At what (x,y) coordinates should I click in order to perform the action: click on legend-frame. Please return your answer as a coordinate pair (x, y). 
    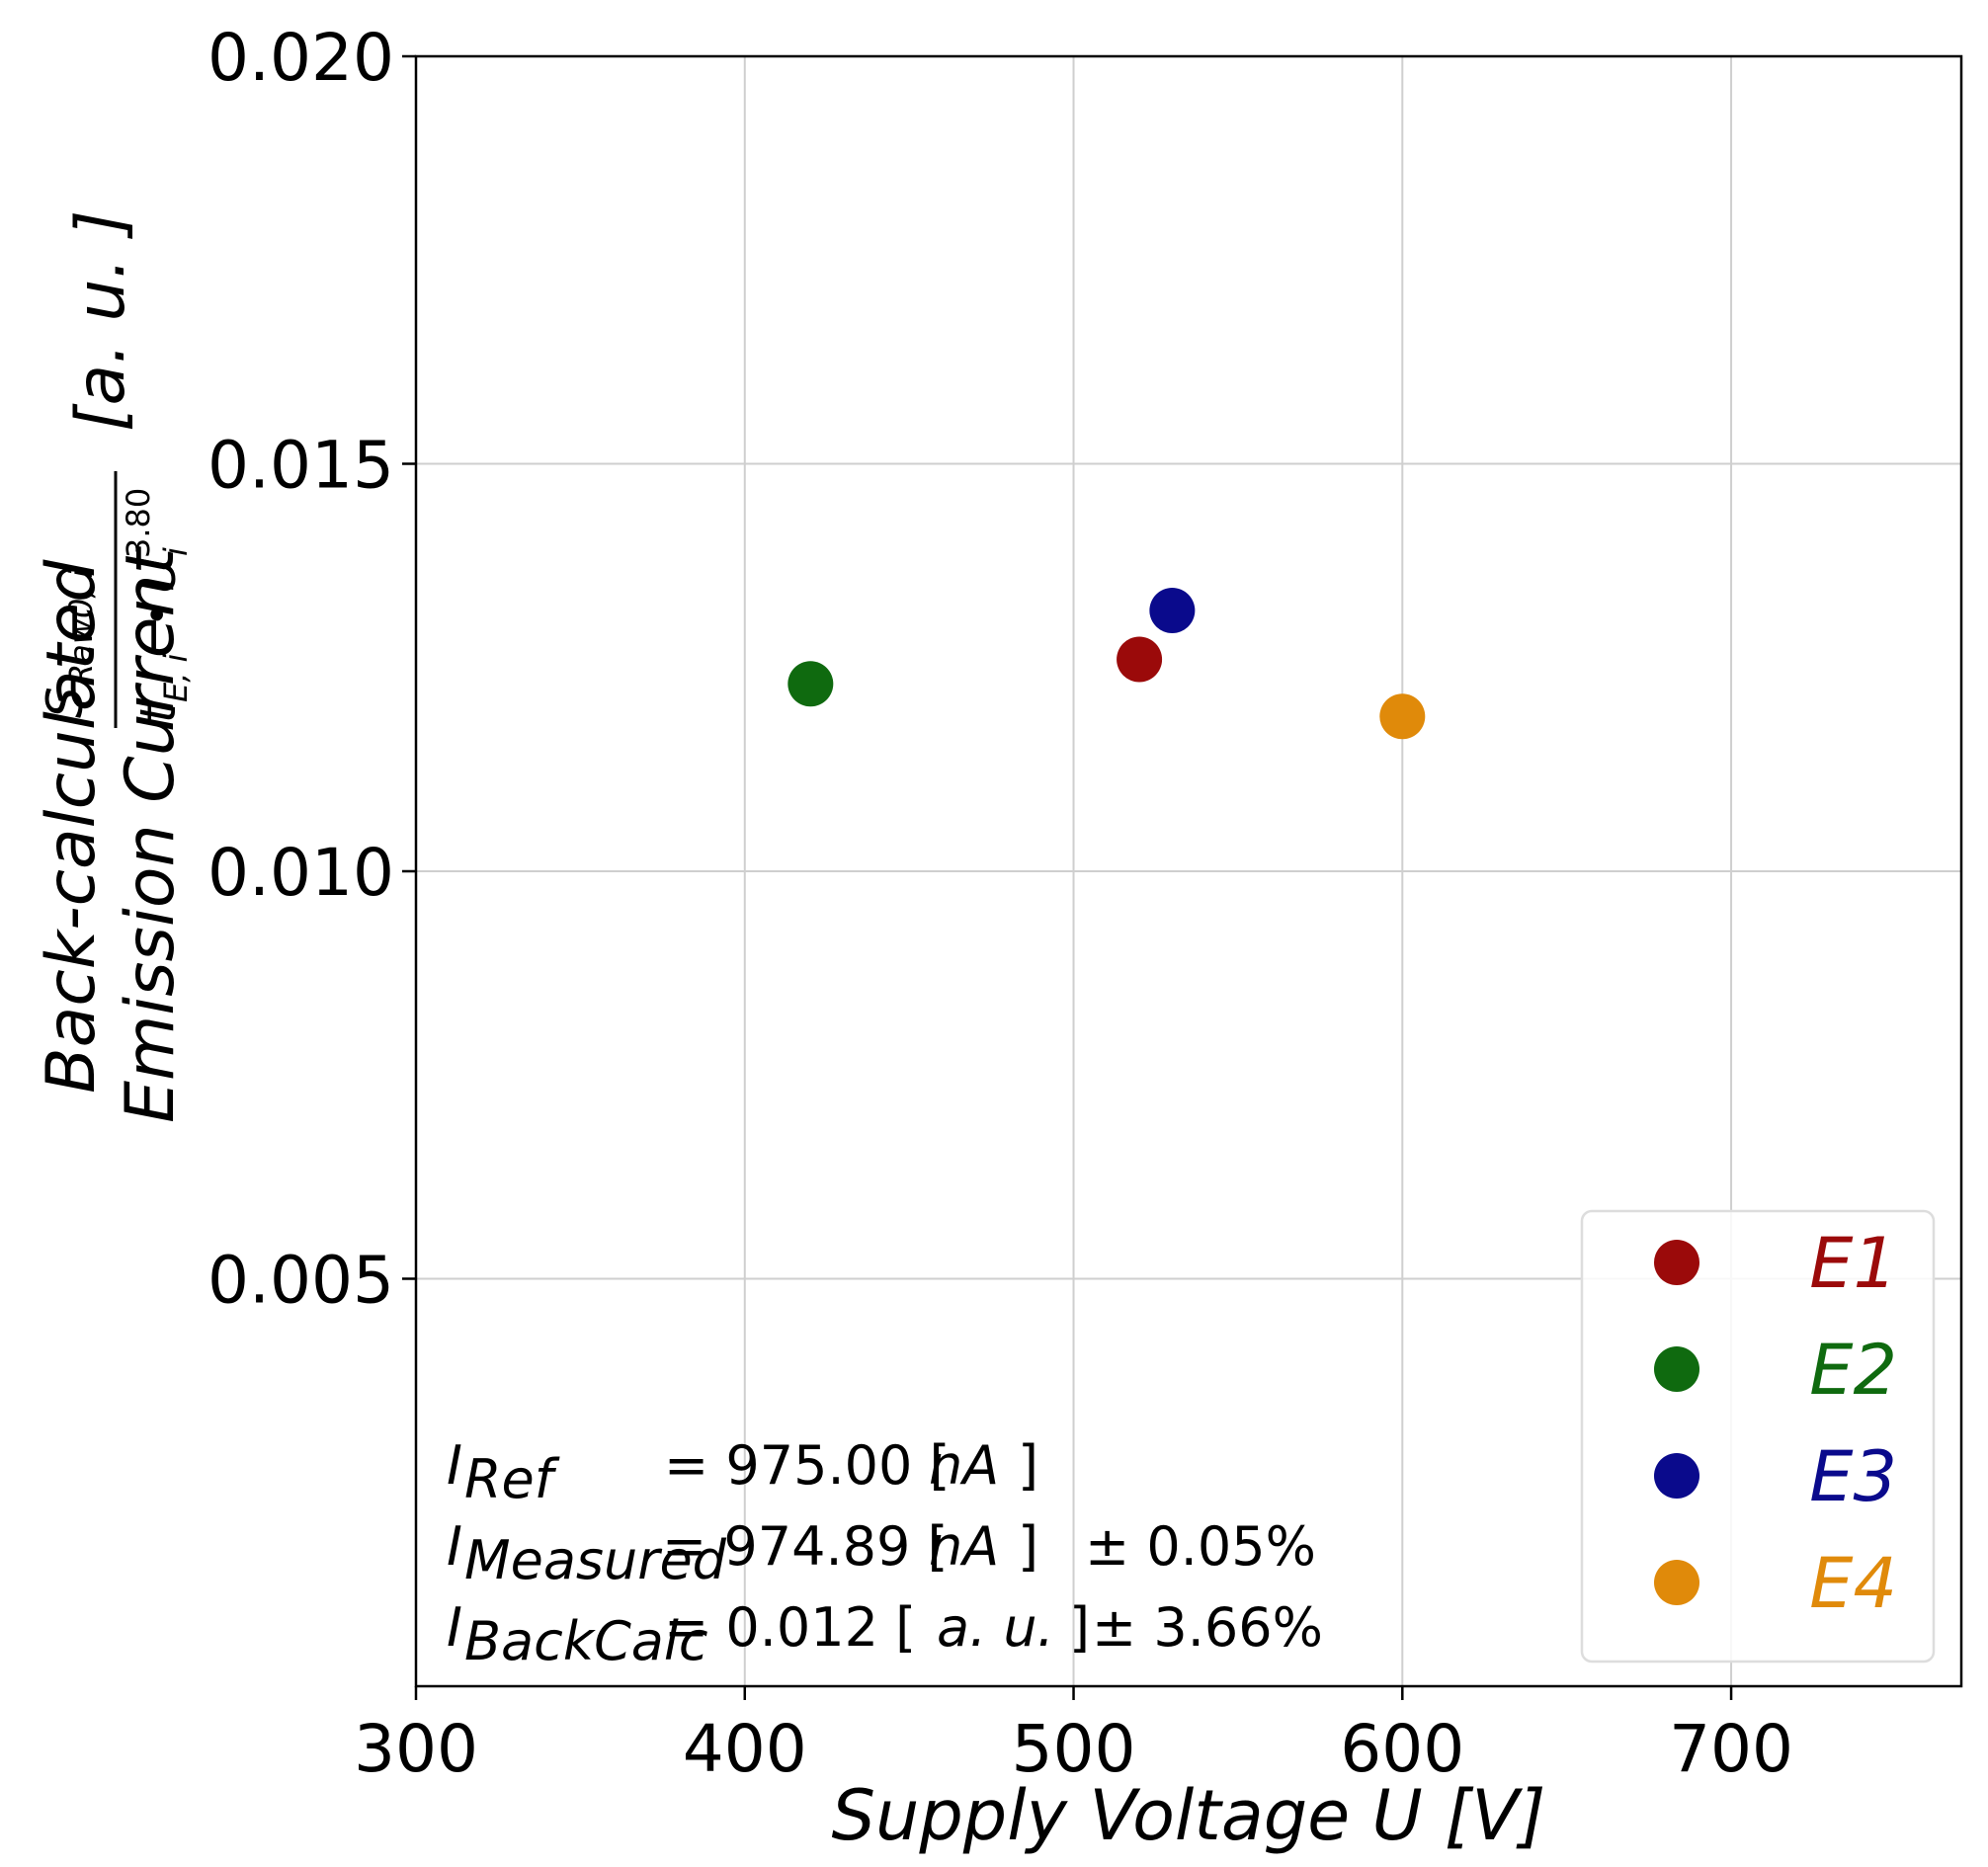
    Looking at the image, I should click on (1758, 1436).